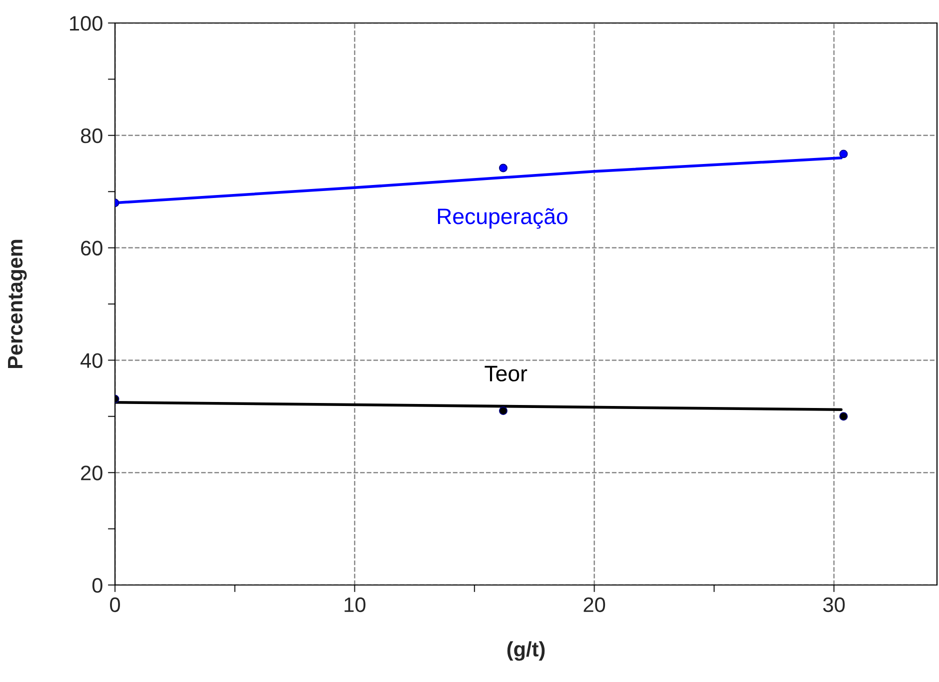 The width and height of the screenshot is (939, 682). What do you see at coordinates (355, 604) in the screenshot?
I see `x-tick-label: 10` at bounding box center [355, 604].